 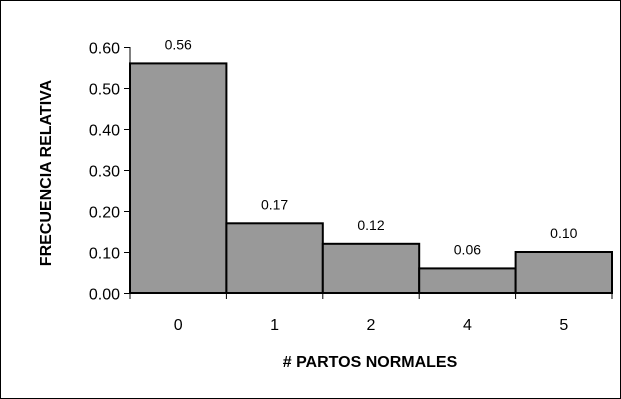 What do you see at coordinates (370, 225) in the screenshot?
I see `data-label: 0.12` at bounding box center [370, 225].